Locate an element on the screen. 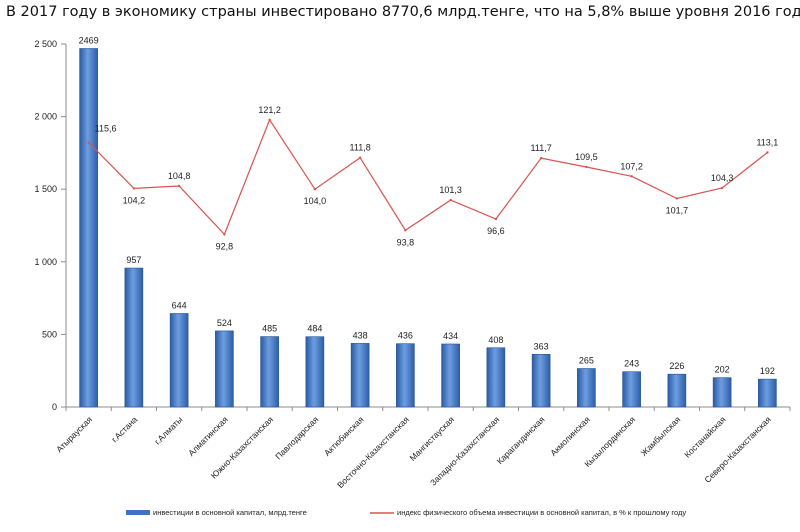 The height and width of the screenshot is (532, 800). x-tick-label: Жамбылская is located at coordinates (661, 436).